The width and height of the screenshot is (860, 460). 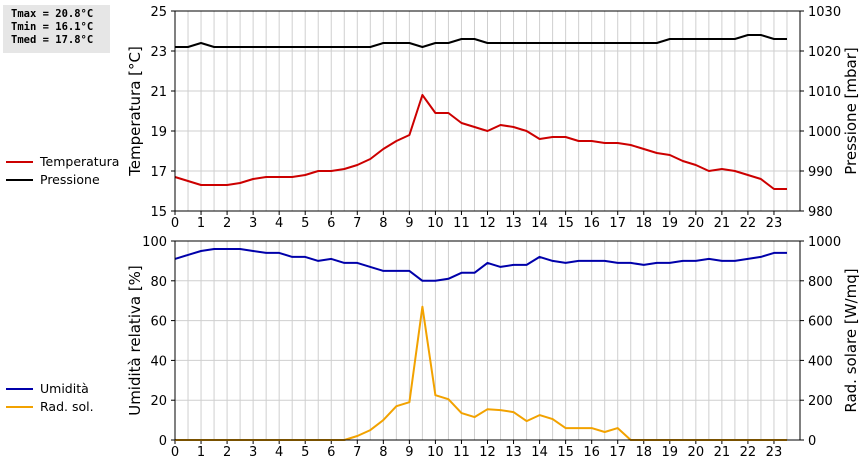 What do you see at coordinates (19, 162) in the screenshot?
I see `legend-swatch-temperatura` at bounding box center [19, 162].